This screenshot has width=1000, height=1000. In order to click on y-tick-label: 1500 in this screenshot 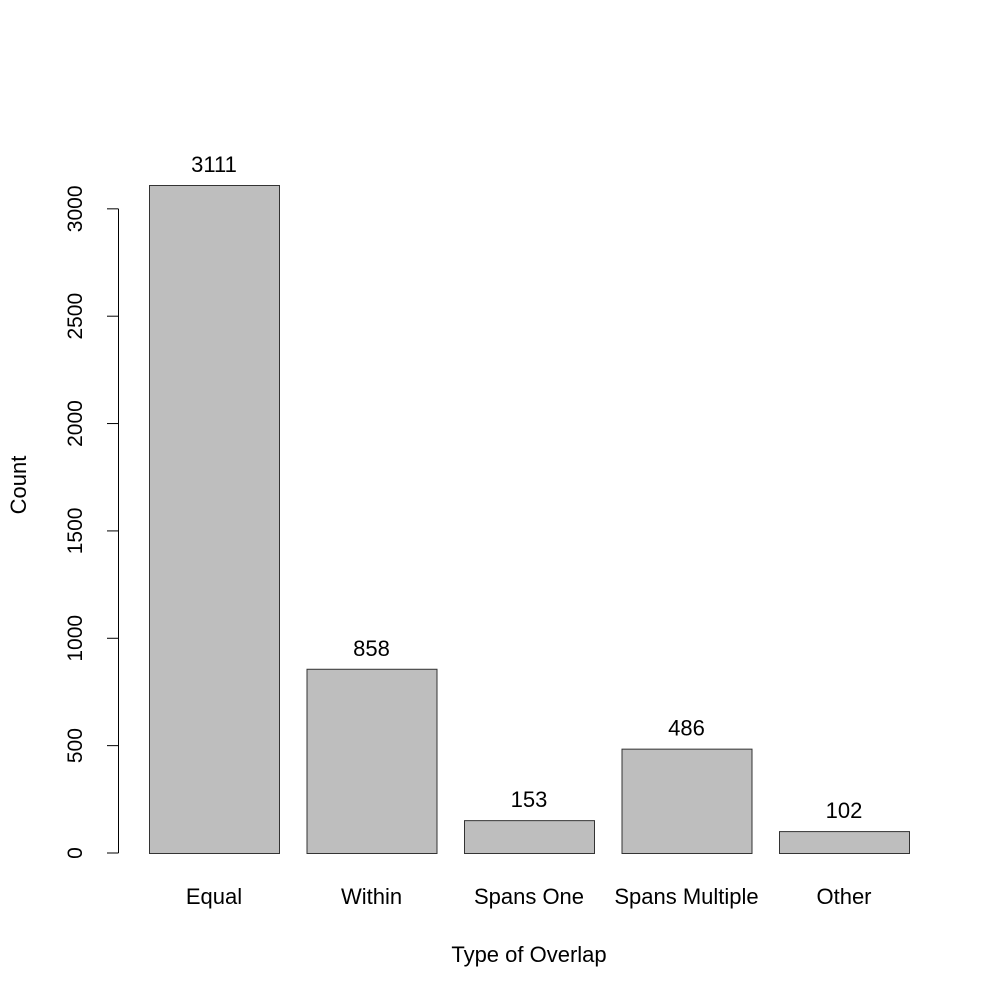, I will do `click(75, 531)`.